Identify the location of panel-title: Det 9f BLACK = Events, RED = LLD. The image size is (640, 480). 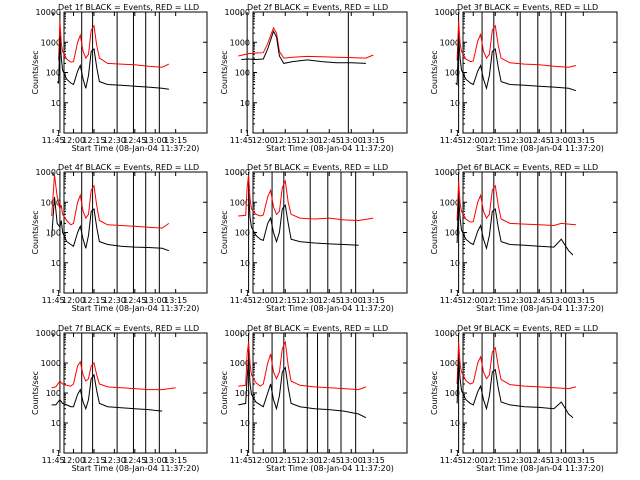
(527, 328).